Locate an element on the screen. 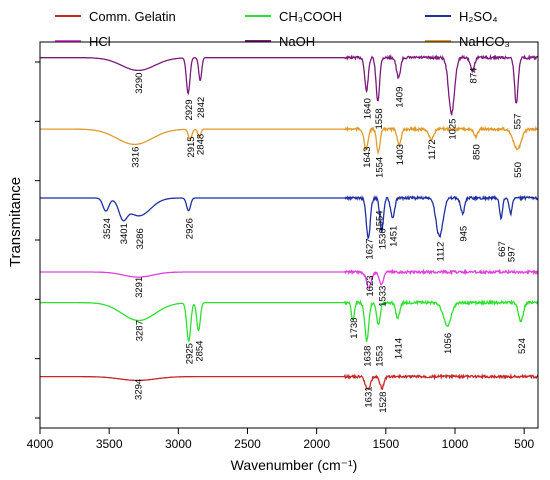 The image size is (550, 480). legend-entry: Comm. Gelatin is located at coordinates (132, 16).